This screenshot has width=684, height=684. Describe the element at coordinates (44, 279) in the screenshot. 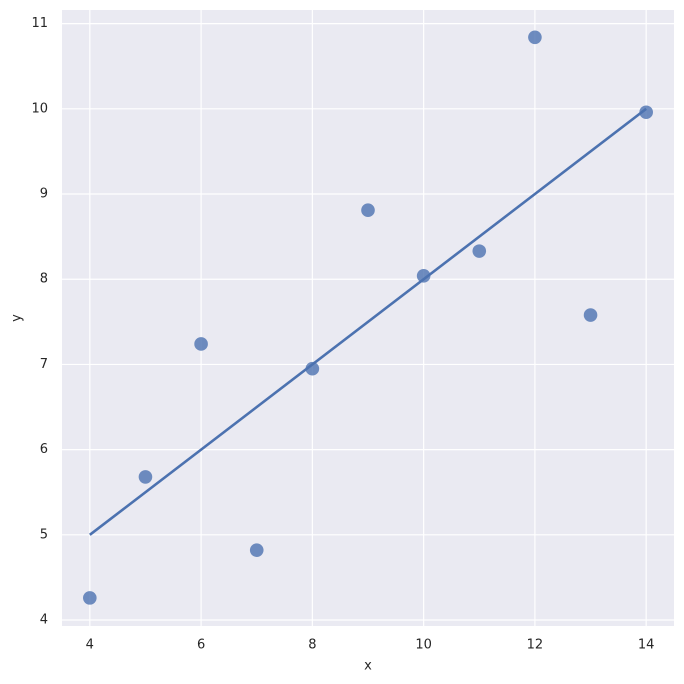

I see `y-tick-label: 8` at that location.